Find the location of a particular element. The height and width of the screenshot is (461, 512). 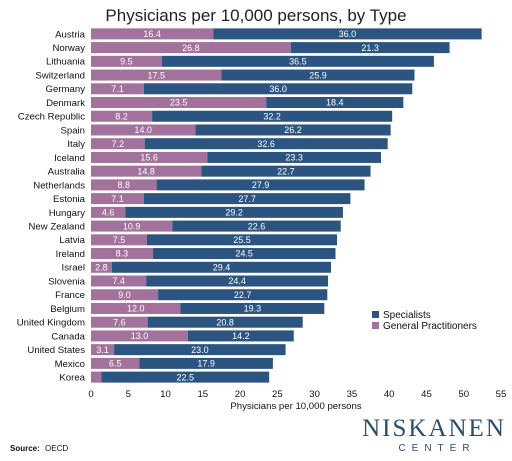

category-label: Hungary is located at coordinates (67, 213).